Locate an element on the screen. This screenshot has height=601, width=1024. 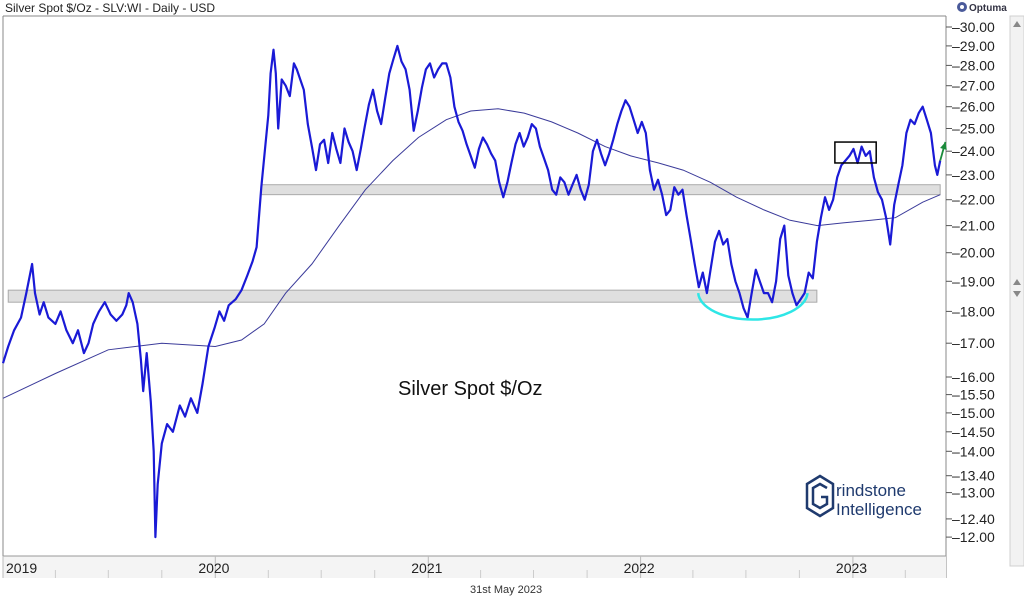
x-tick-label: 2023 is located at coordinates (851, 568).